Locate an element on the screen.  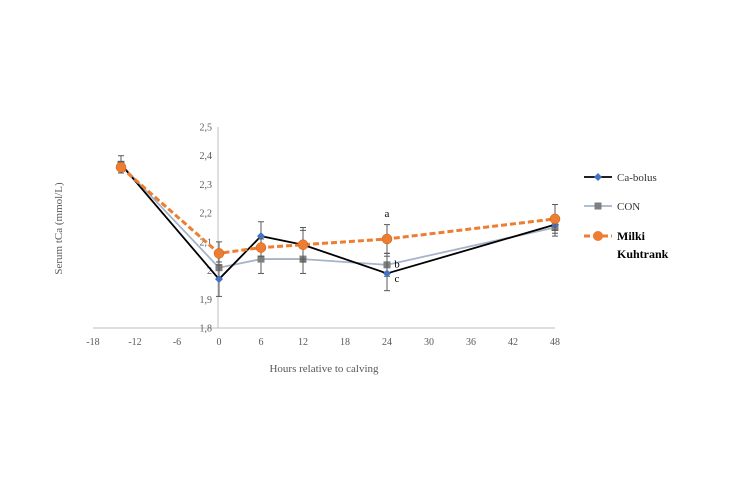
x-tick-labels: -18 -12 -6 0 6 12 18 24 30 36 42 48 is located at coordinates (323, 342).